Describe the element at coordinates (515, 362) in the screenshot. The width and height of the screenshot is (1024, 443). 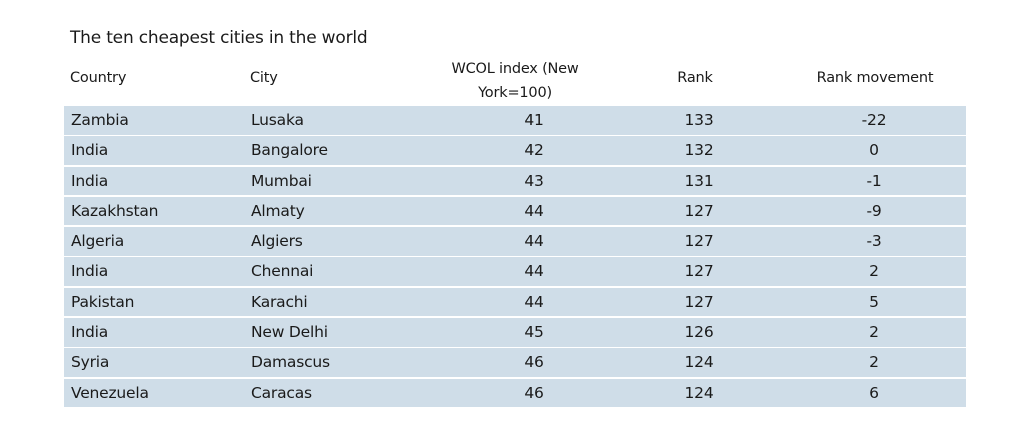
I see `table-row: Syria Damascus 46 124 2` at that location.